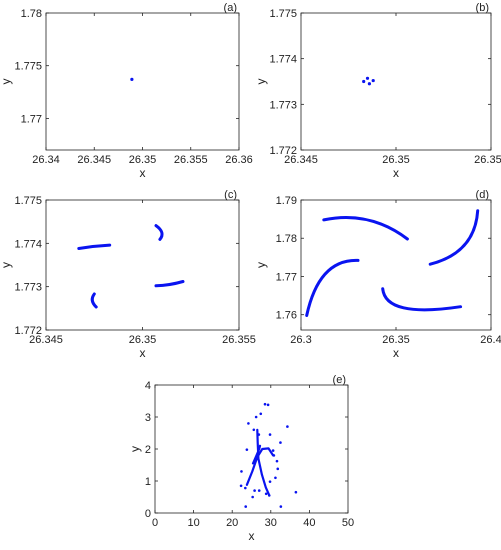 The height and width of the screenshot is (550, 501). Describe the element at coordinates (348, 523) in the screenshot. I see `x-tick-label: 50` at that location.